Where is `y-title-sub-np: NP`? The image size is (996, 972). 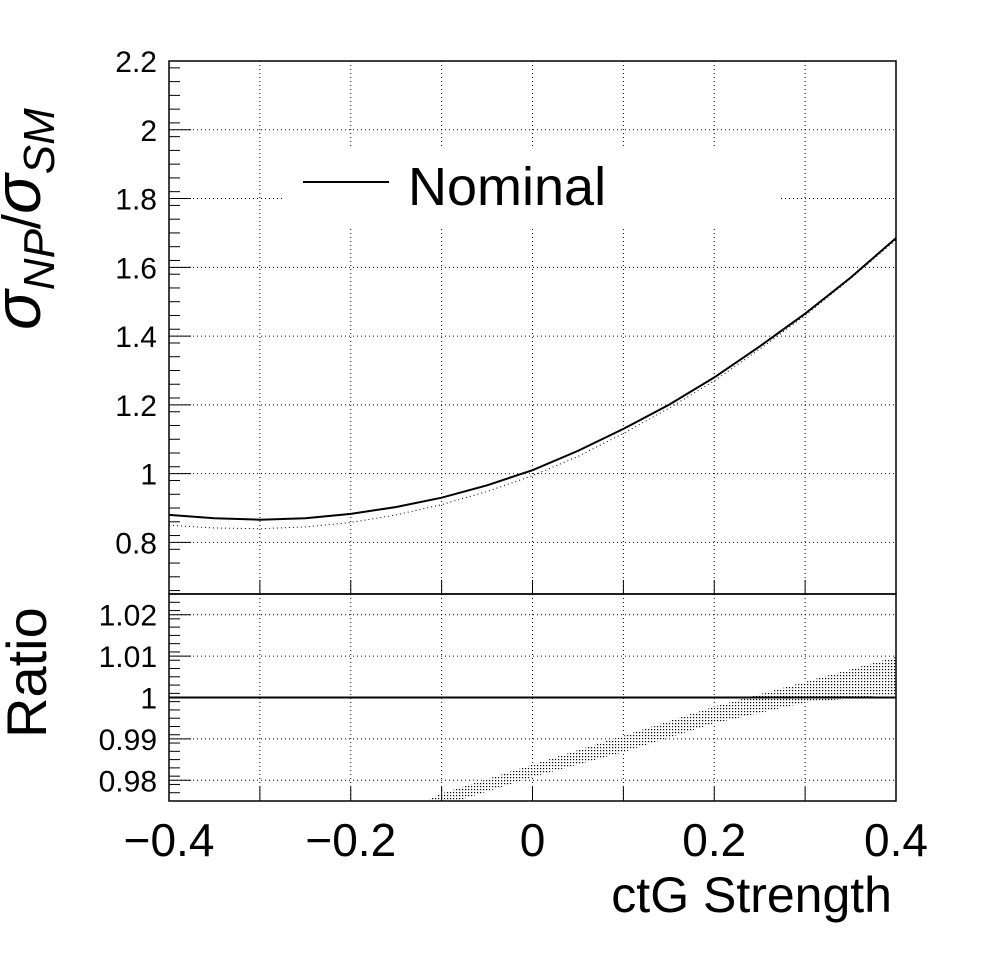 y-title-sub-np: NP is located at coordinates (39, 259).